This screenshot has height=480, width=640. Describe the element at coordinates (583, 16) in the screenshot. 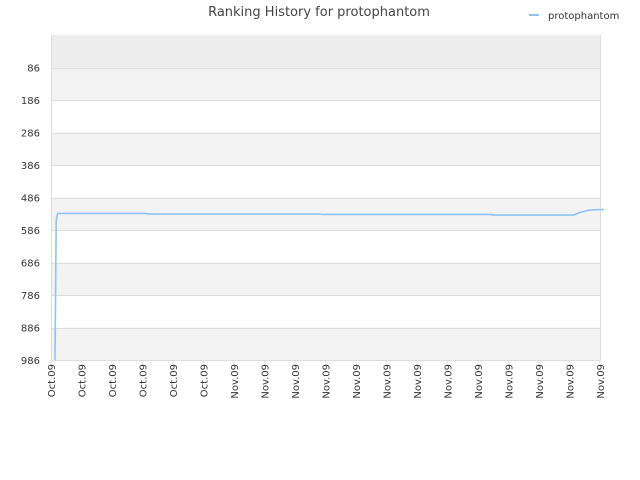

I see `legend-label: protophantom` at that location.